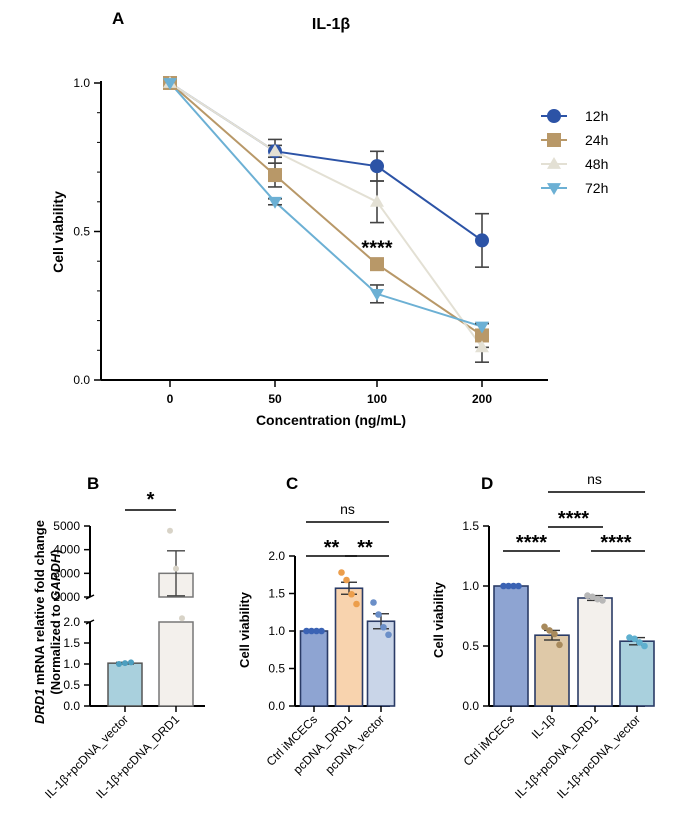 The width and height of the screenshot is (690, 826). What do you see at coordinates (438, 619) in the screenshot?
I see `chart-d-ylabel: Cell viability` at bounding box center [438, 619].